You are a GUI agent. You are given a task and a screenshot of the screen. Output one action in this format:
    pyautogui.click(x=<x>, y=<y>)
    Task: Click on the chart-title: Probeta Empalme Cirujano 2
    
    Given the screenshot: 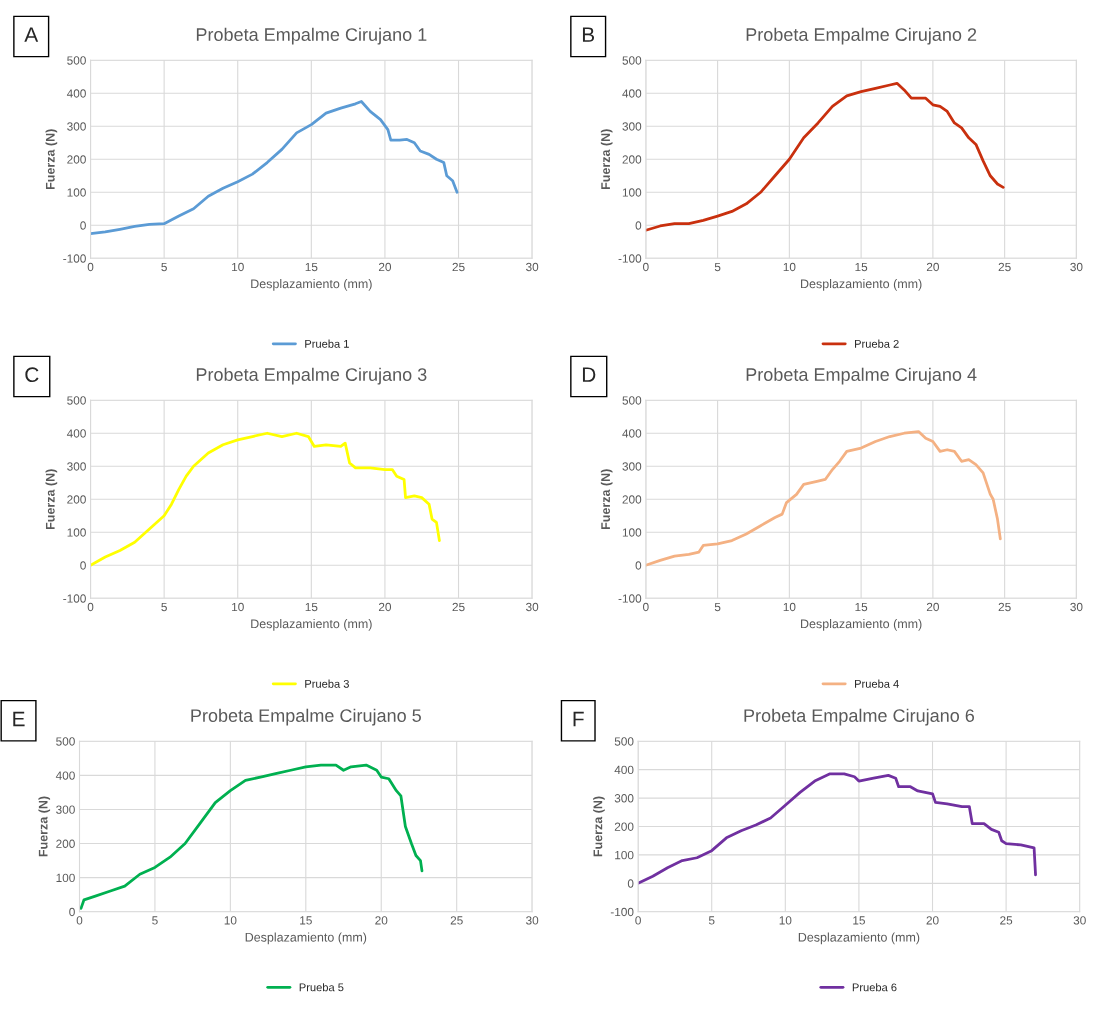 What is the action you would take?
    pyautogui.click(x=861, y=36)
    